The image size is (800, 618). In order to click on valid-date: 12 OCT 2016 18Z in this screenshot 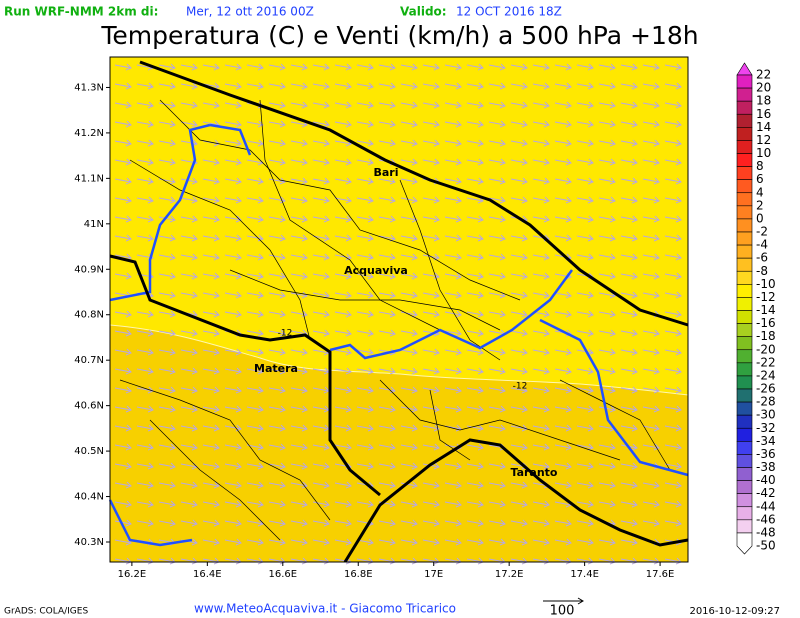, I will do `click(509, 12)`.